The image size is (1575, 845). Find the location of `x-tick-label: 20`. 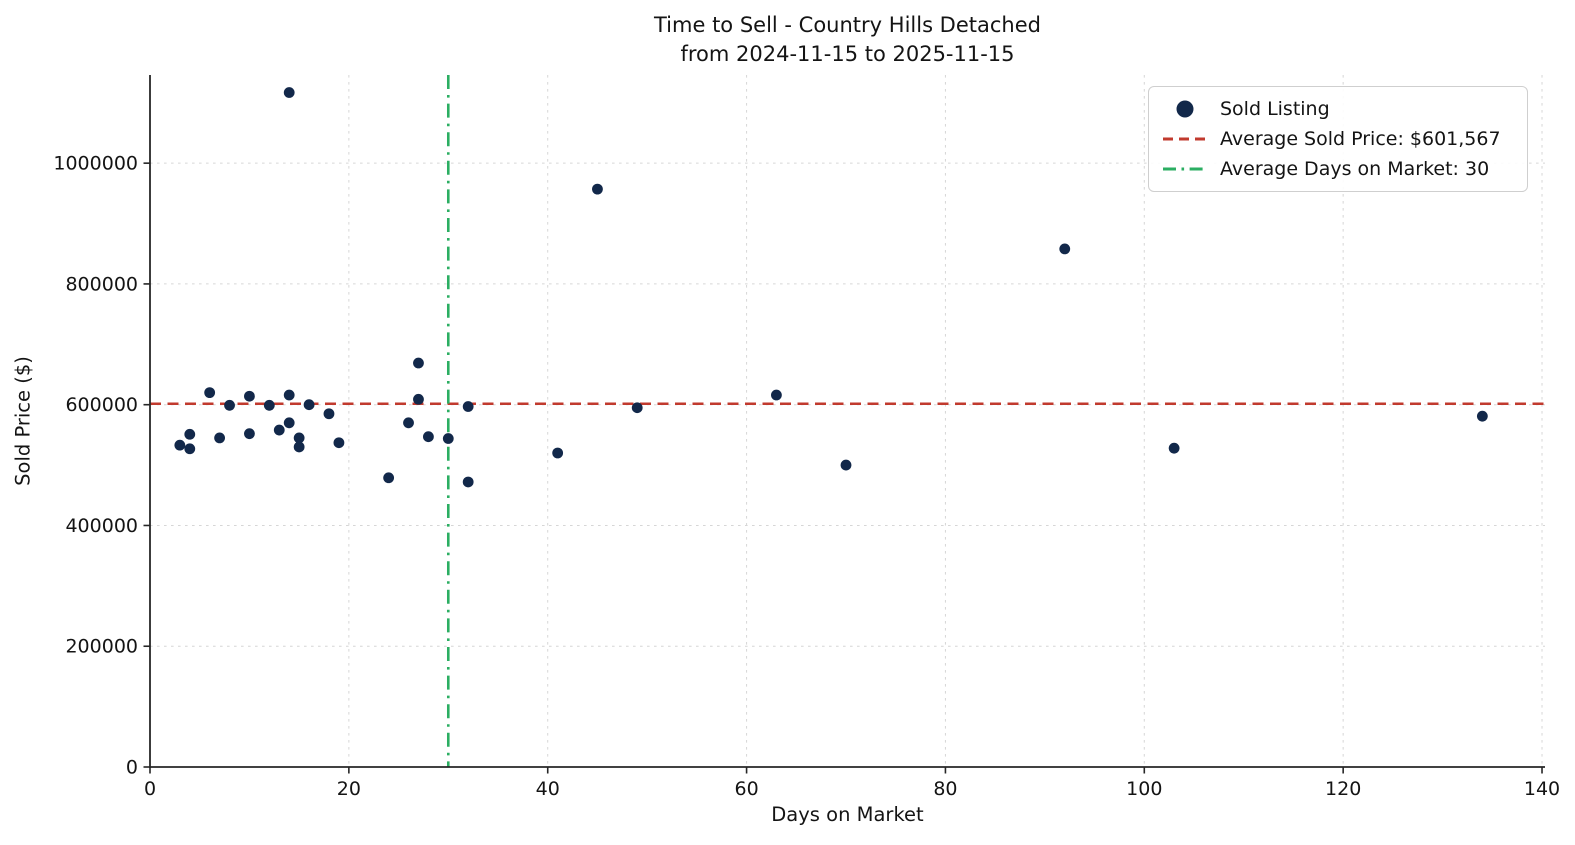

x-tick-label: 20 is located at coordinates (349, 789).